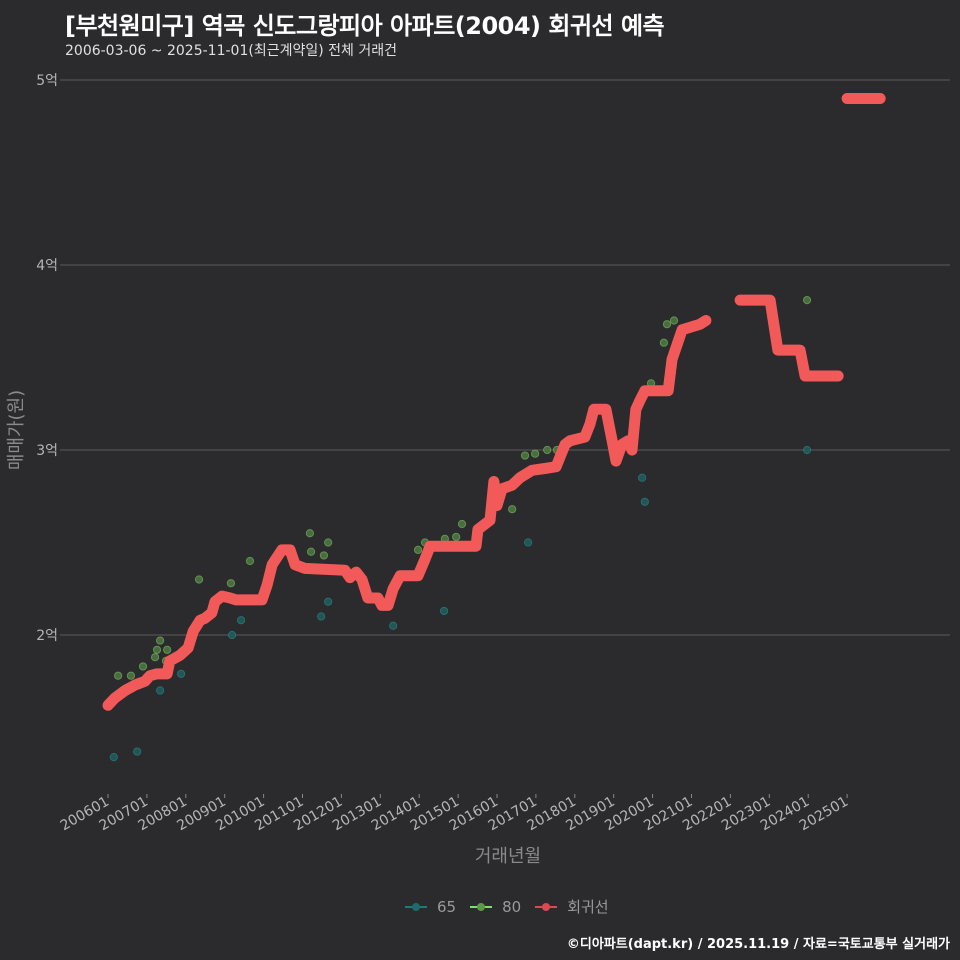 The height and width of the screenshot is (960, 960). What do you see at coordinates (447, 906) in the screenshot?
I see `legend-label-65: 65` at bounding box center [447, 906].